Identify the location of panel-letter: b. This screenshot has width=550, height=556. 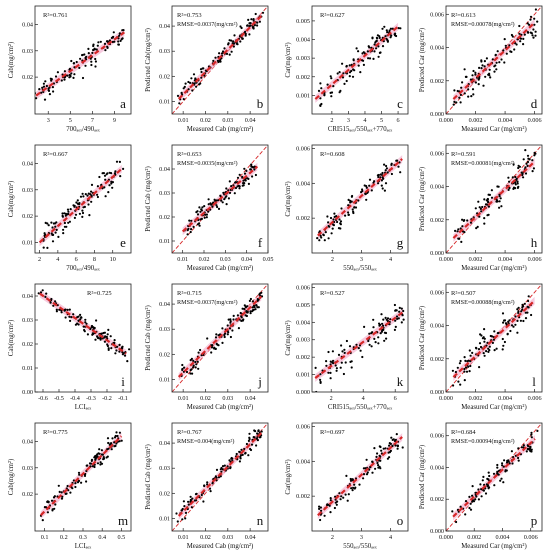
(260, 103).